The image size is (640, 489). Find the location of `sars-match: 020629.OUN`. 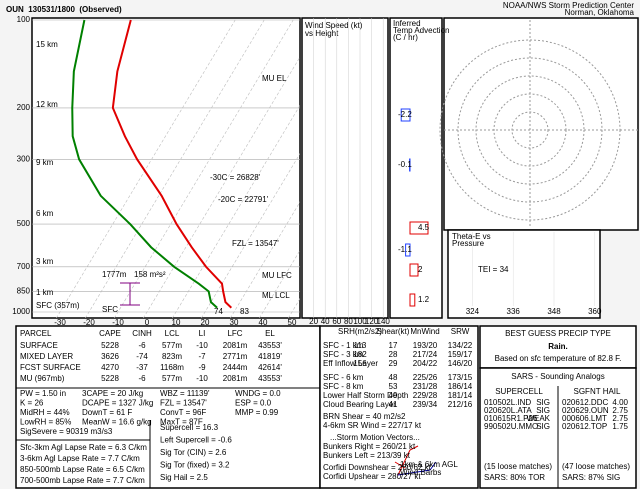

sars-match: 020629.OUN is located at coordinates (585, 410).